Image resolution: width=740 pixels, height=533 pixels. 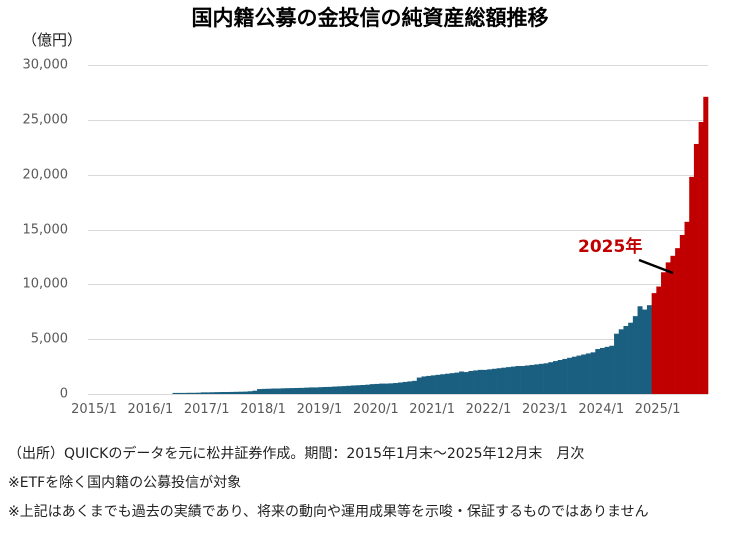 I want to click on y-axis-unit-label: （億円）, so click(x=52, y=40).